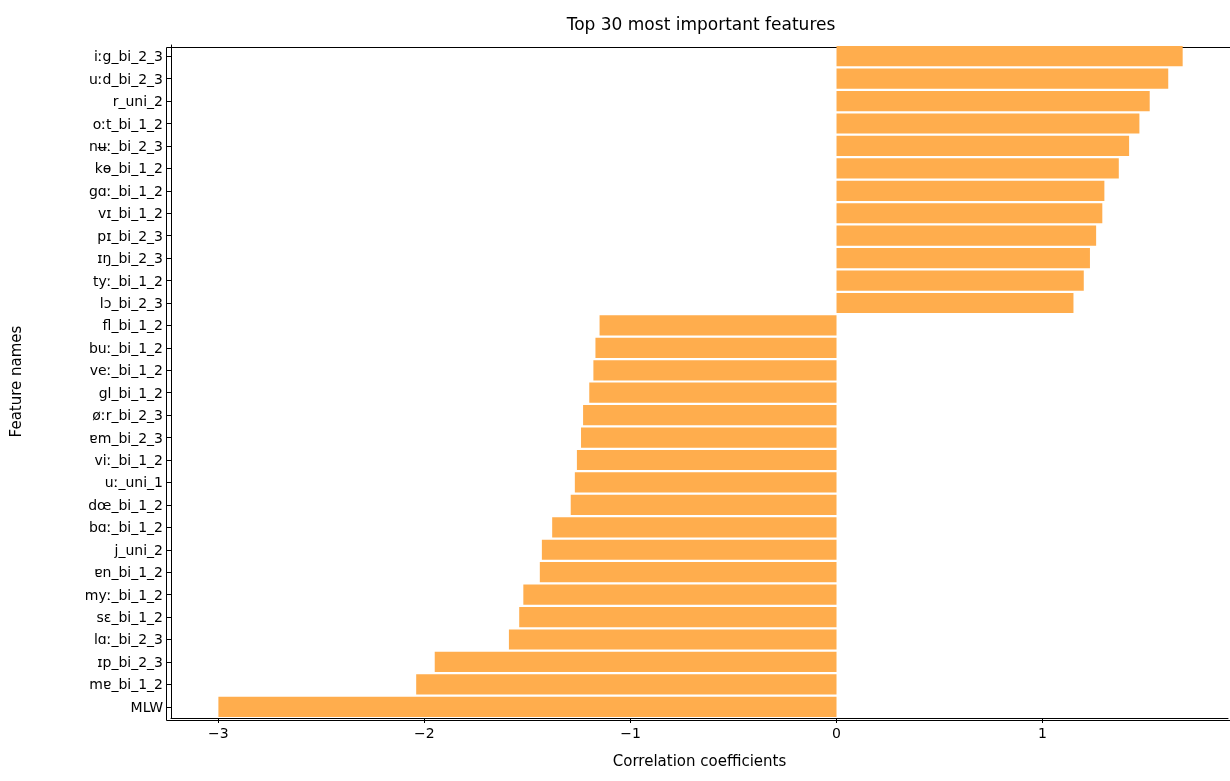 The height and width of the screenshot is (781, 1230). Describe the element at coordinates (129, 617) in the screenshot. I see `y-tick-label: sɛ_bi_1_2` at that location.